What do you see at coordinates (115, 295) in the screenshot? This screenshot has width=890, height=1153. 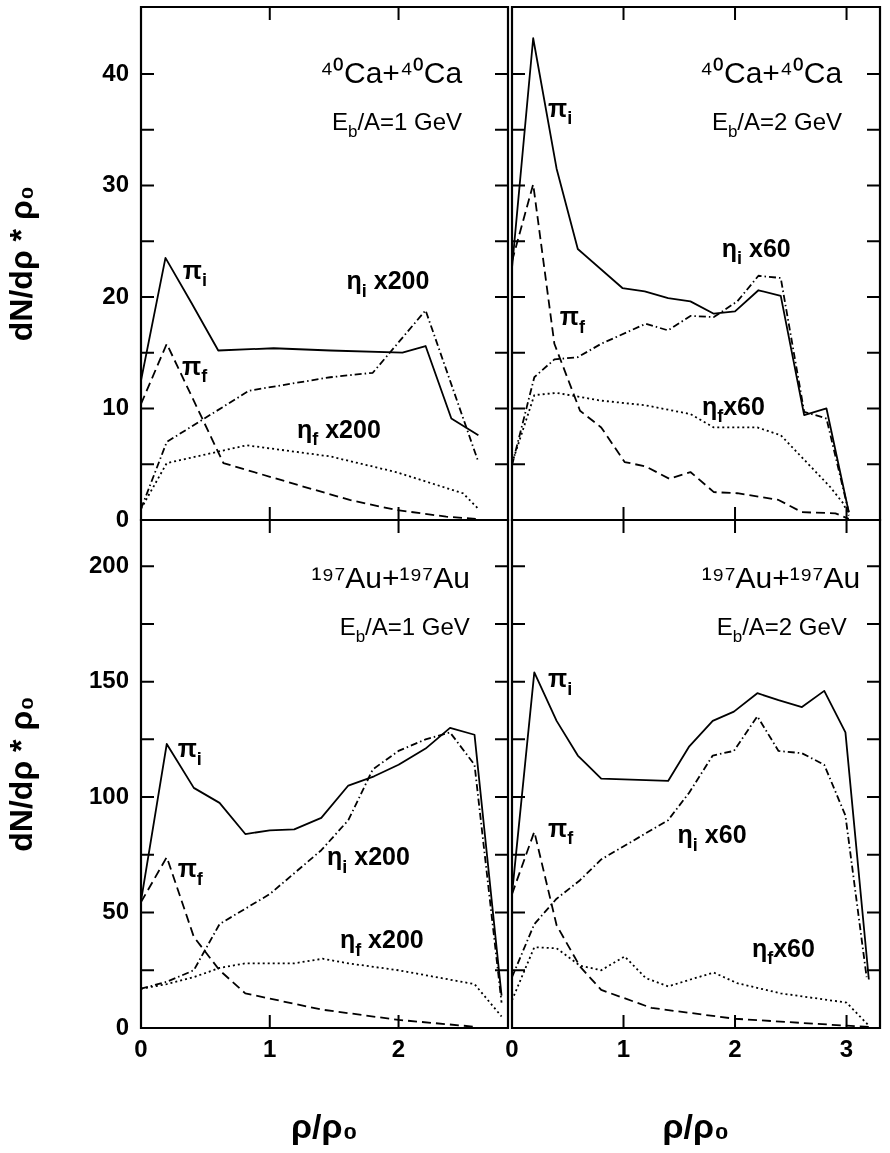 I see `y-tick-label: 20` at bounding box center [115, 295].